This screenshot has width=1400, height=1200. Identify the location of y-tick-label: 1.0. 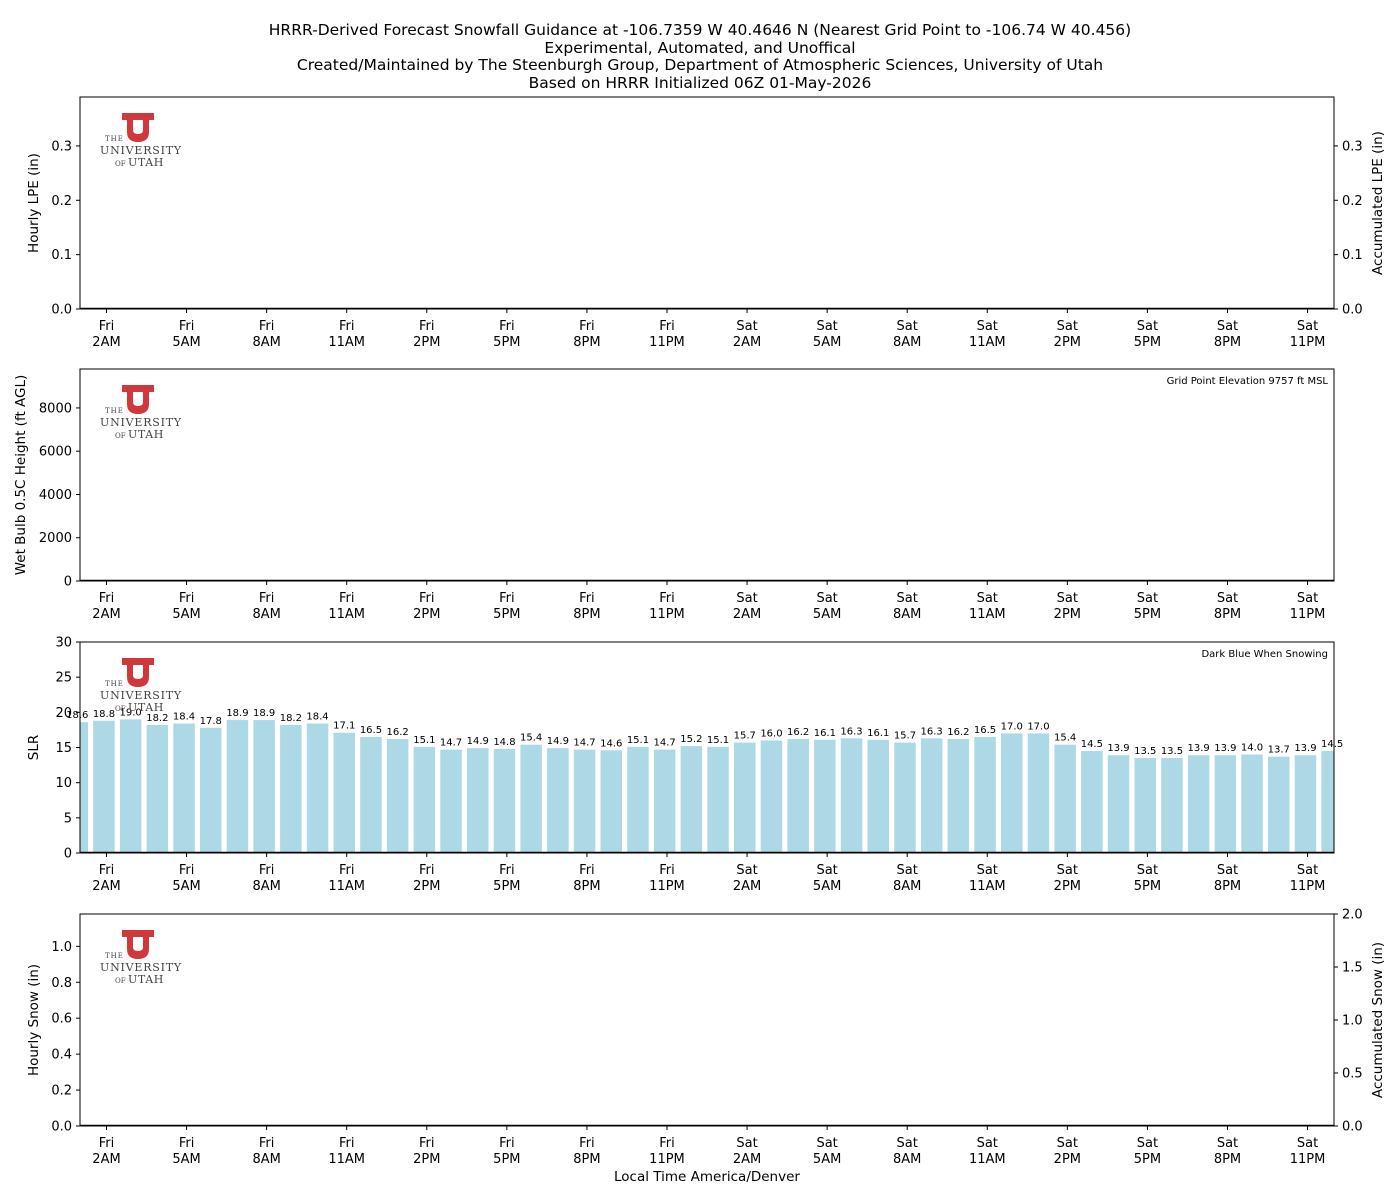
(61, 947).